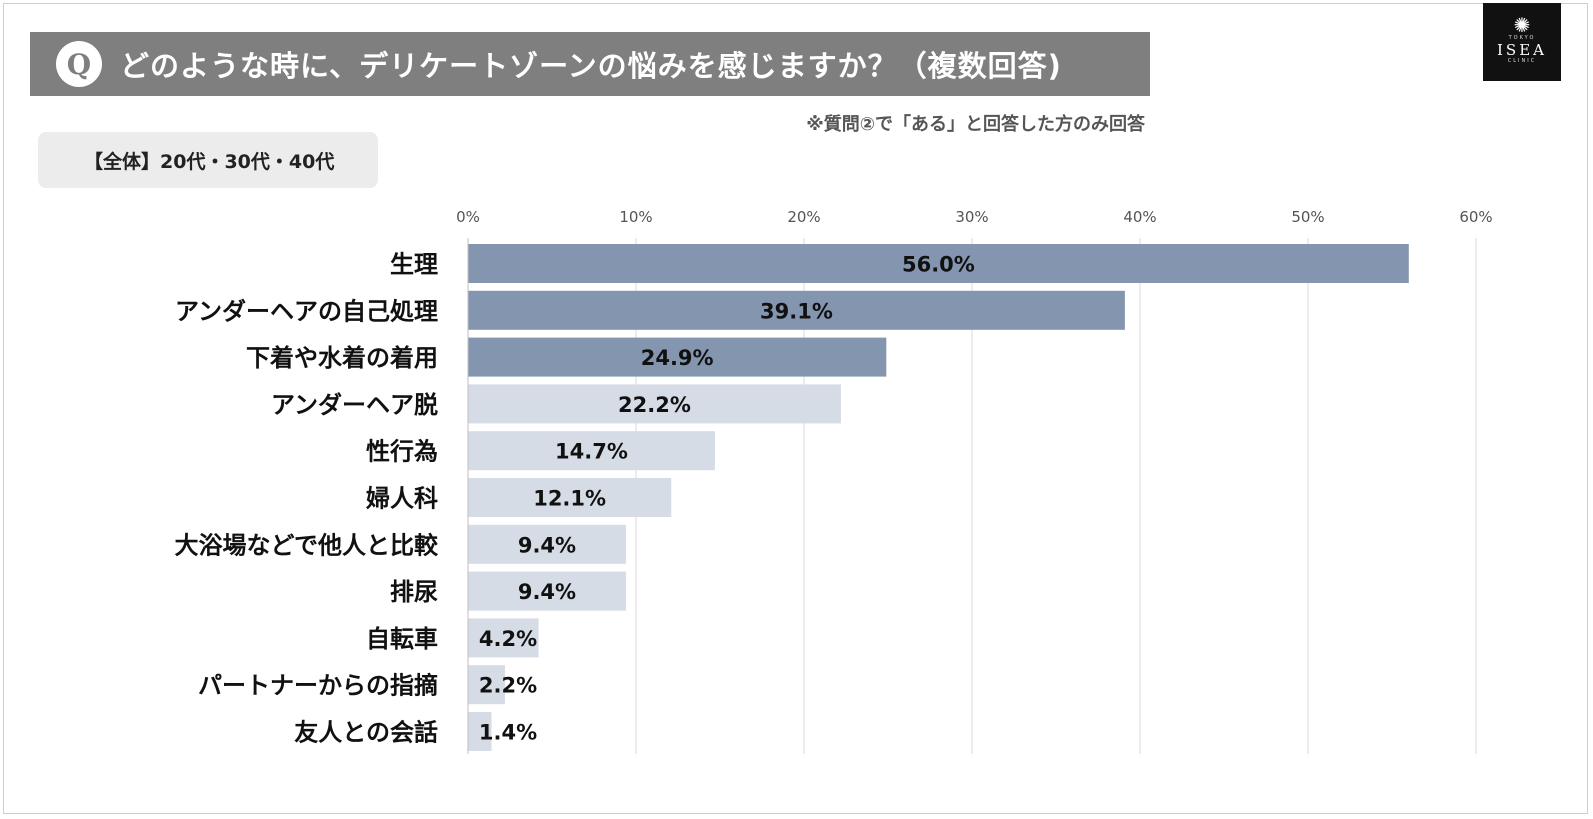 Image resolution: width=1593 pixels, height=819 pixels. What do you see at coordinates (803, 217) in the screenshot?
I see `x-tick-label: 20%` at bounding box center [803, 217].